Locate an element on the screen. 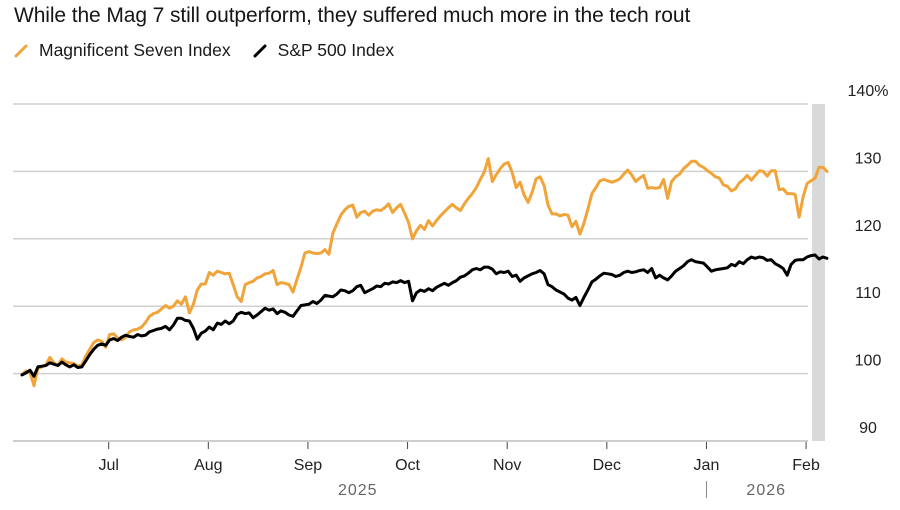 The width and height of the screenshot is (900, 510). x-tick-label: Jul is located at coordinates (108, 465).